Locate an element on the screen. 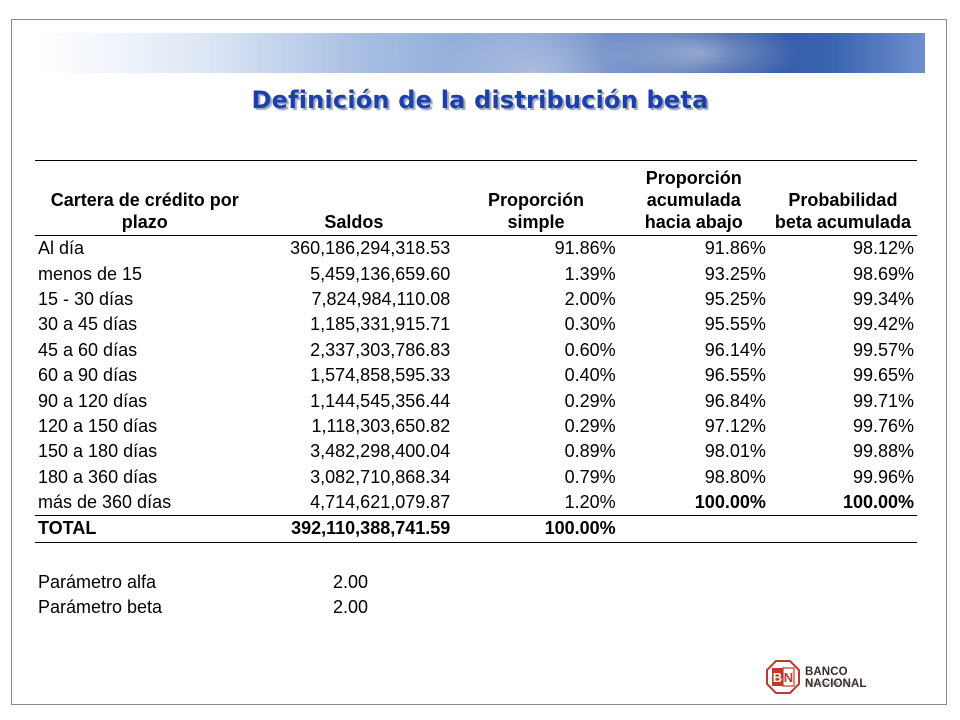 This screenshot has height=720, width=960. cell-proporcion-acumulada is located at coordinates (693, 529).